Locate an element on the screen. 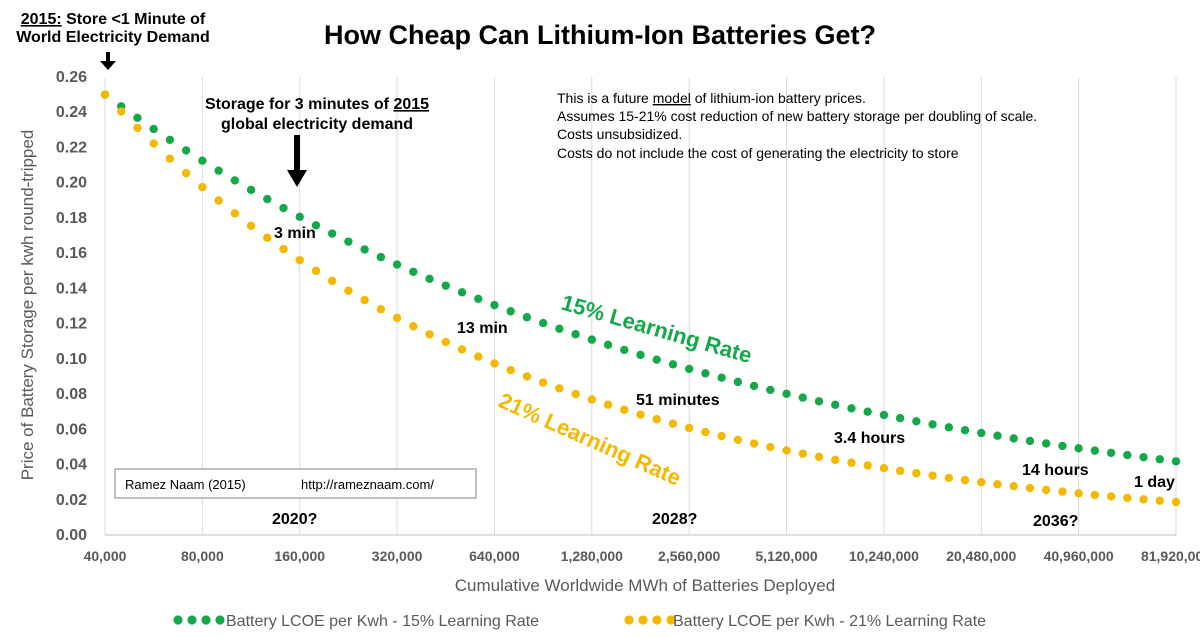 Image resolution: width=1200 pixels, height=638 pixels. annotation-storage-line2: global electricity demand is located at coordinates (317, 124).